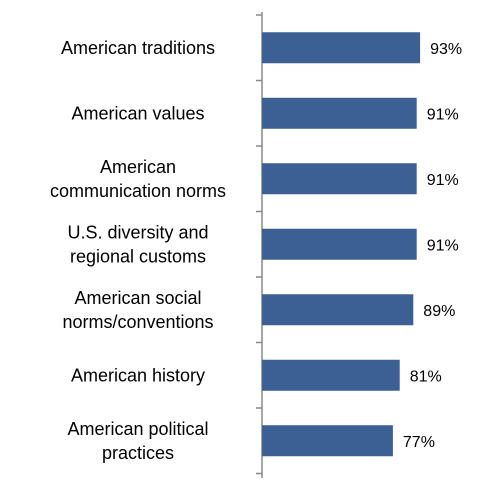 The height and width of the screenshot is (480, 477). What do you see at coordinates (137, 441) in the screenshot?
I see `category-label: American political practices` at bounding box center [137, 441].